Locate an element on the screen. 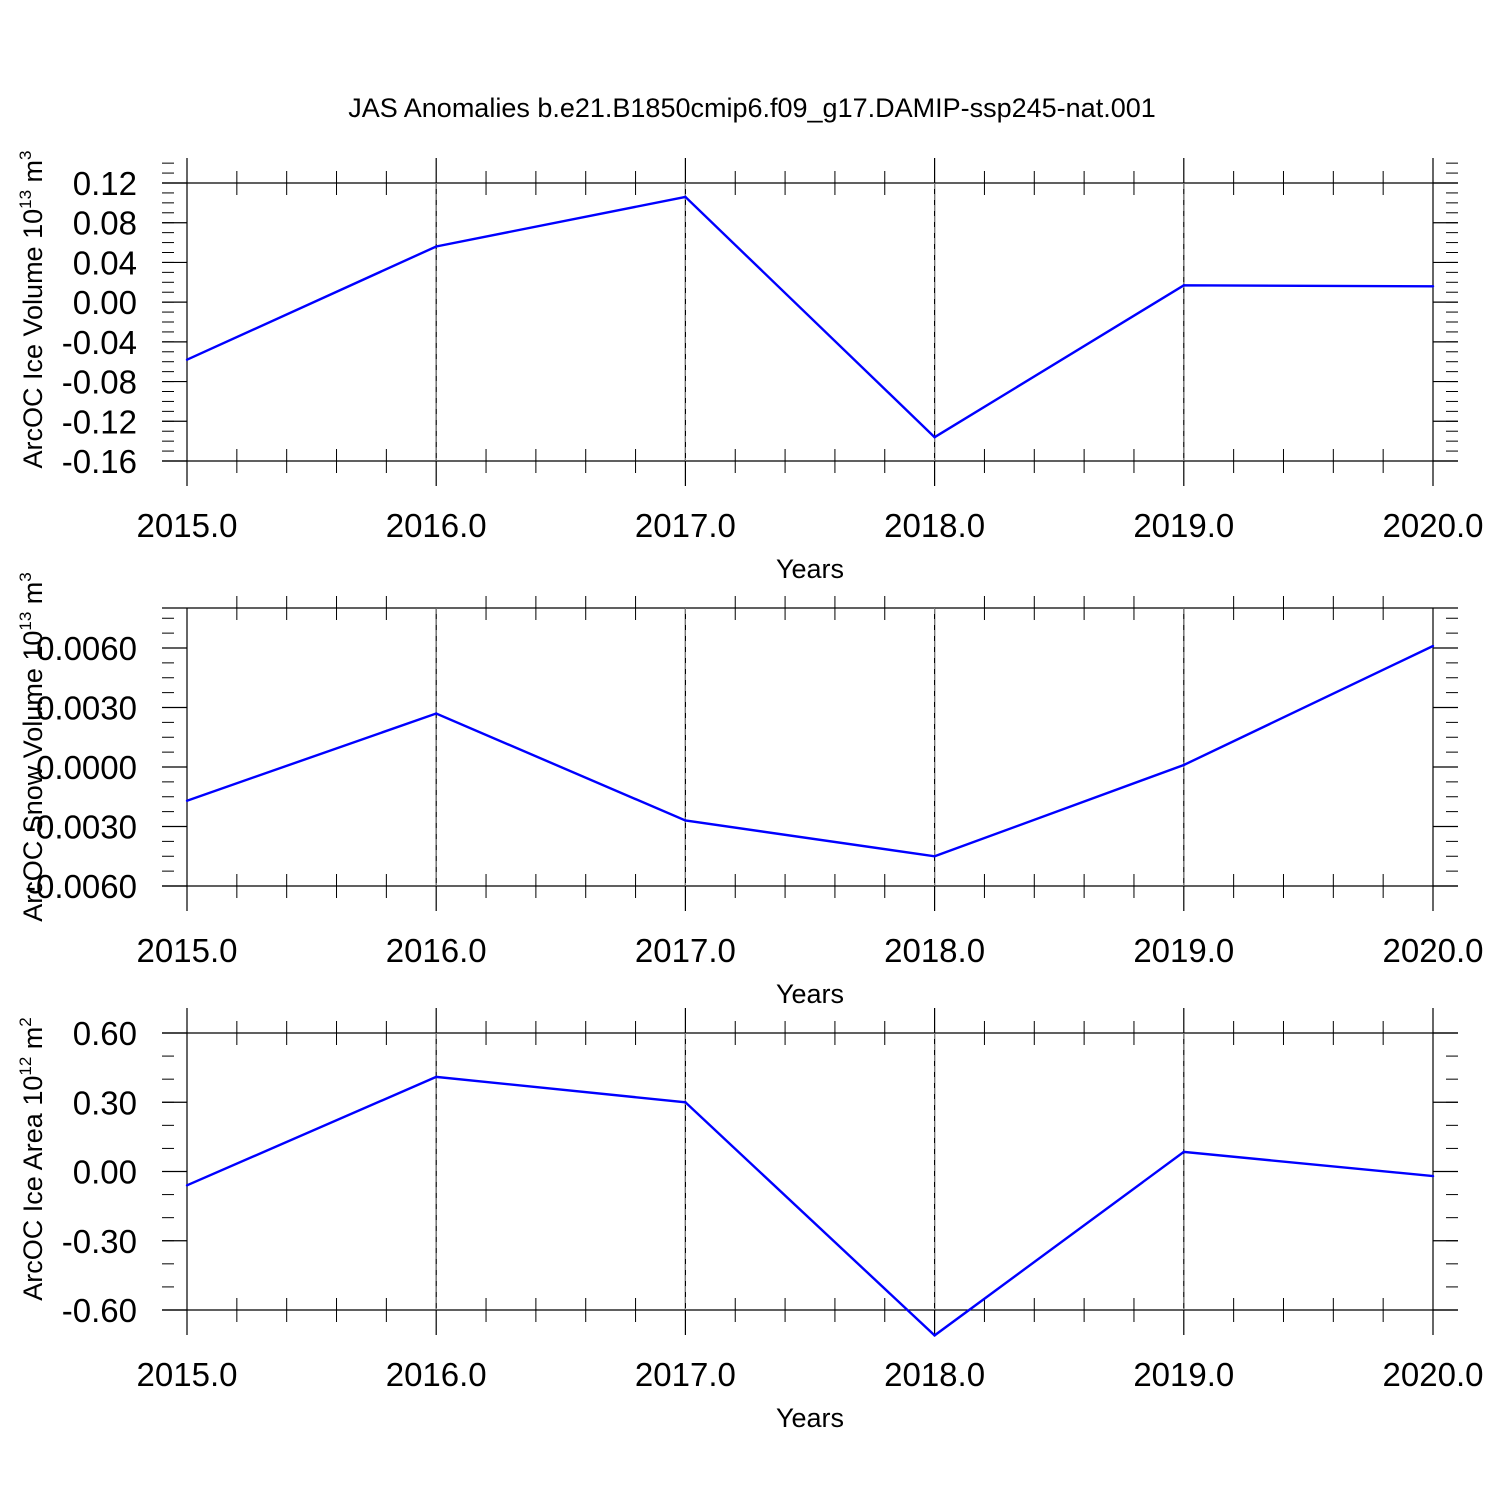 This screenshot has height=1500, width=1500. y-tick-label: -0.0060 is located at coordinates (81, 886).